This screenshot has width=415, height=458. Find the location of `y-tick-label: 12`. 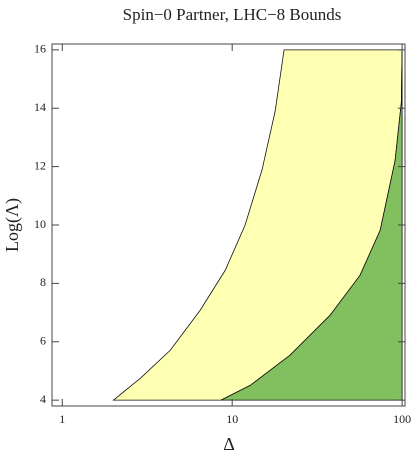

y-tick-label: 12 is located at coordinates (40, 165).